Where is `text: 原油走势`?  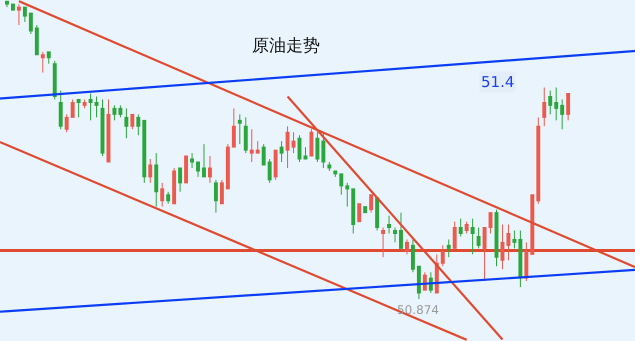
text: 原油走势 is located at coordinates (286, 46).